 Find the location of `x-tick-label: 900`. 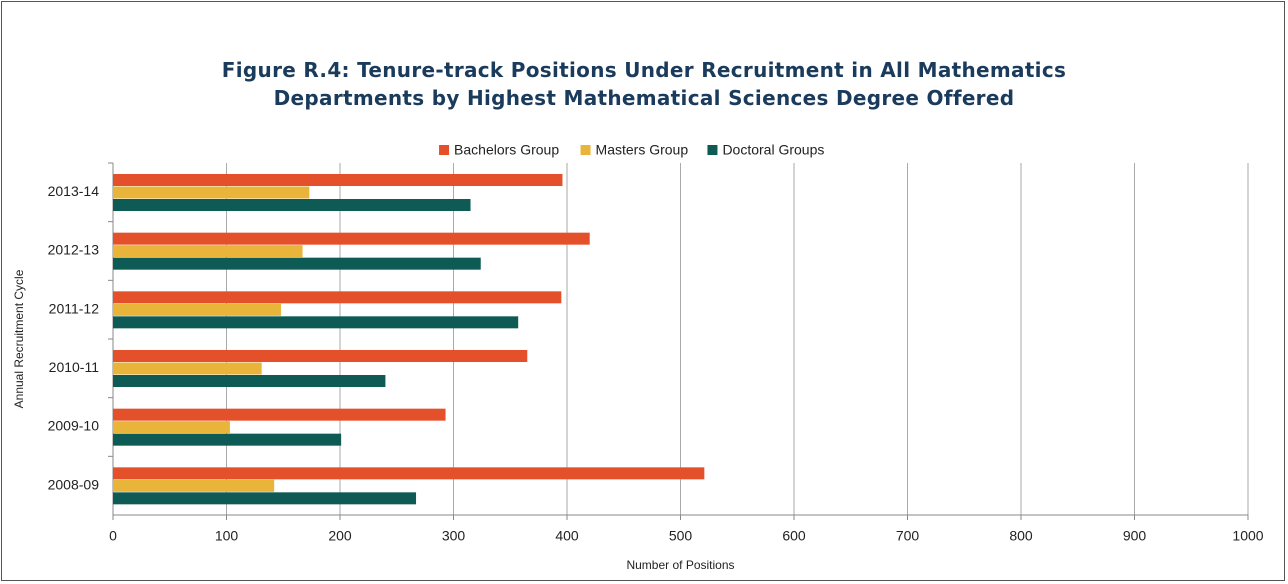

x-tick-label: 900 is located at coordinates (1135, 536).